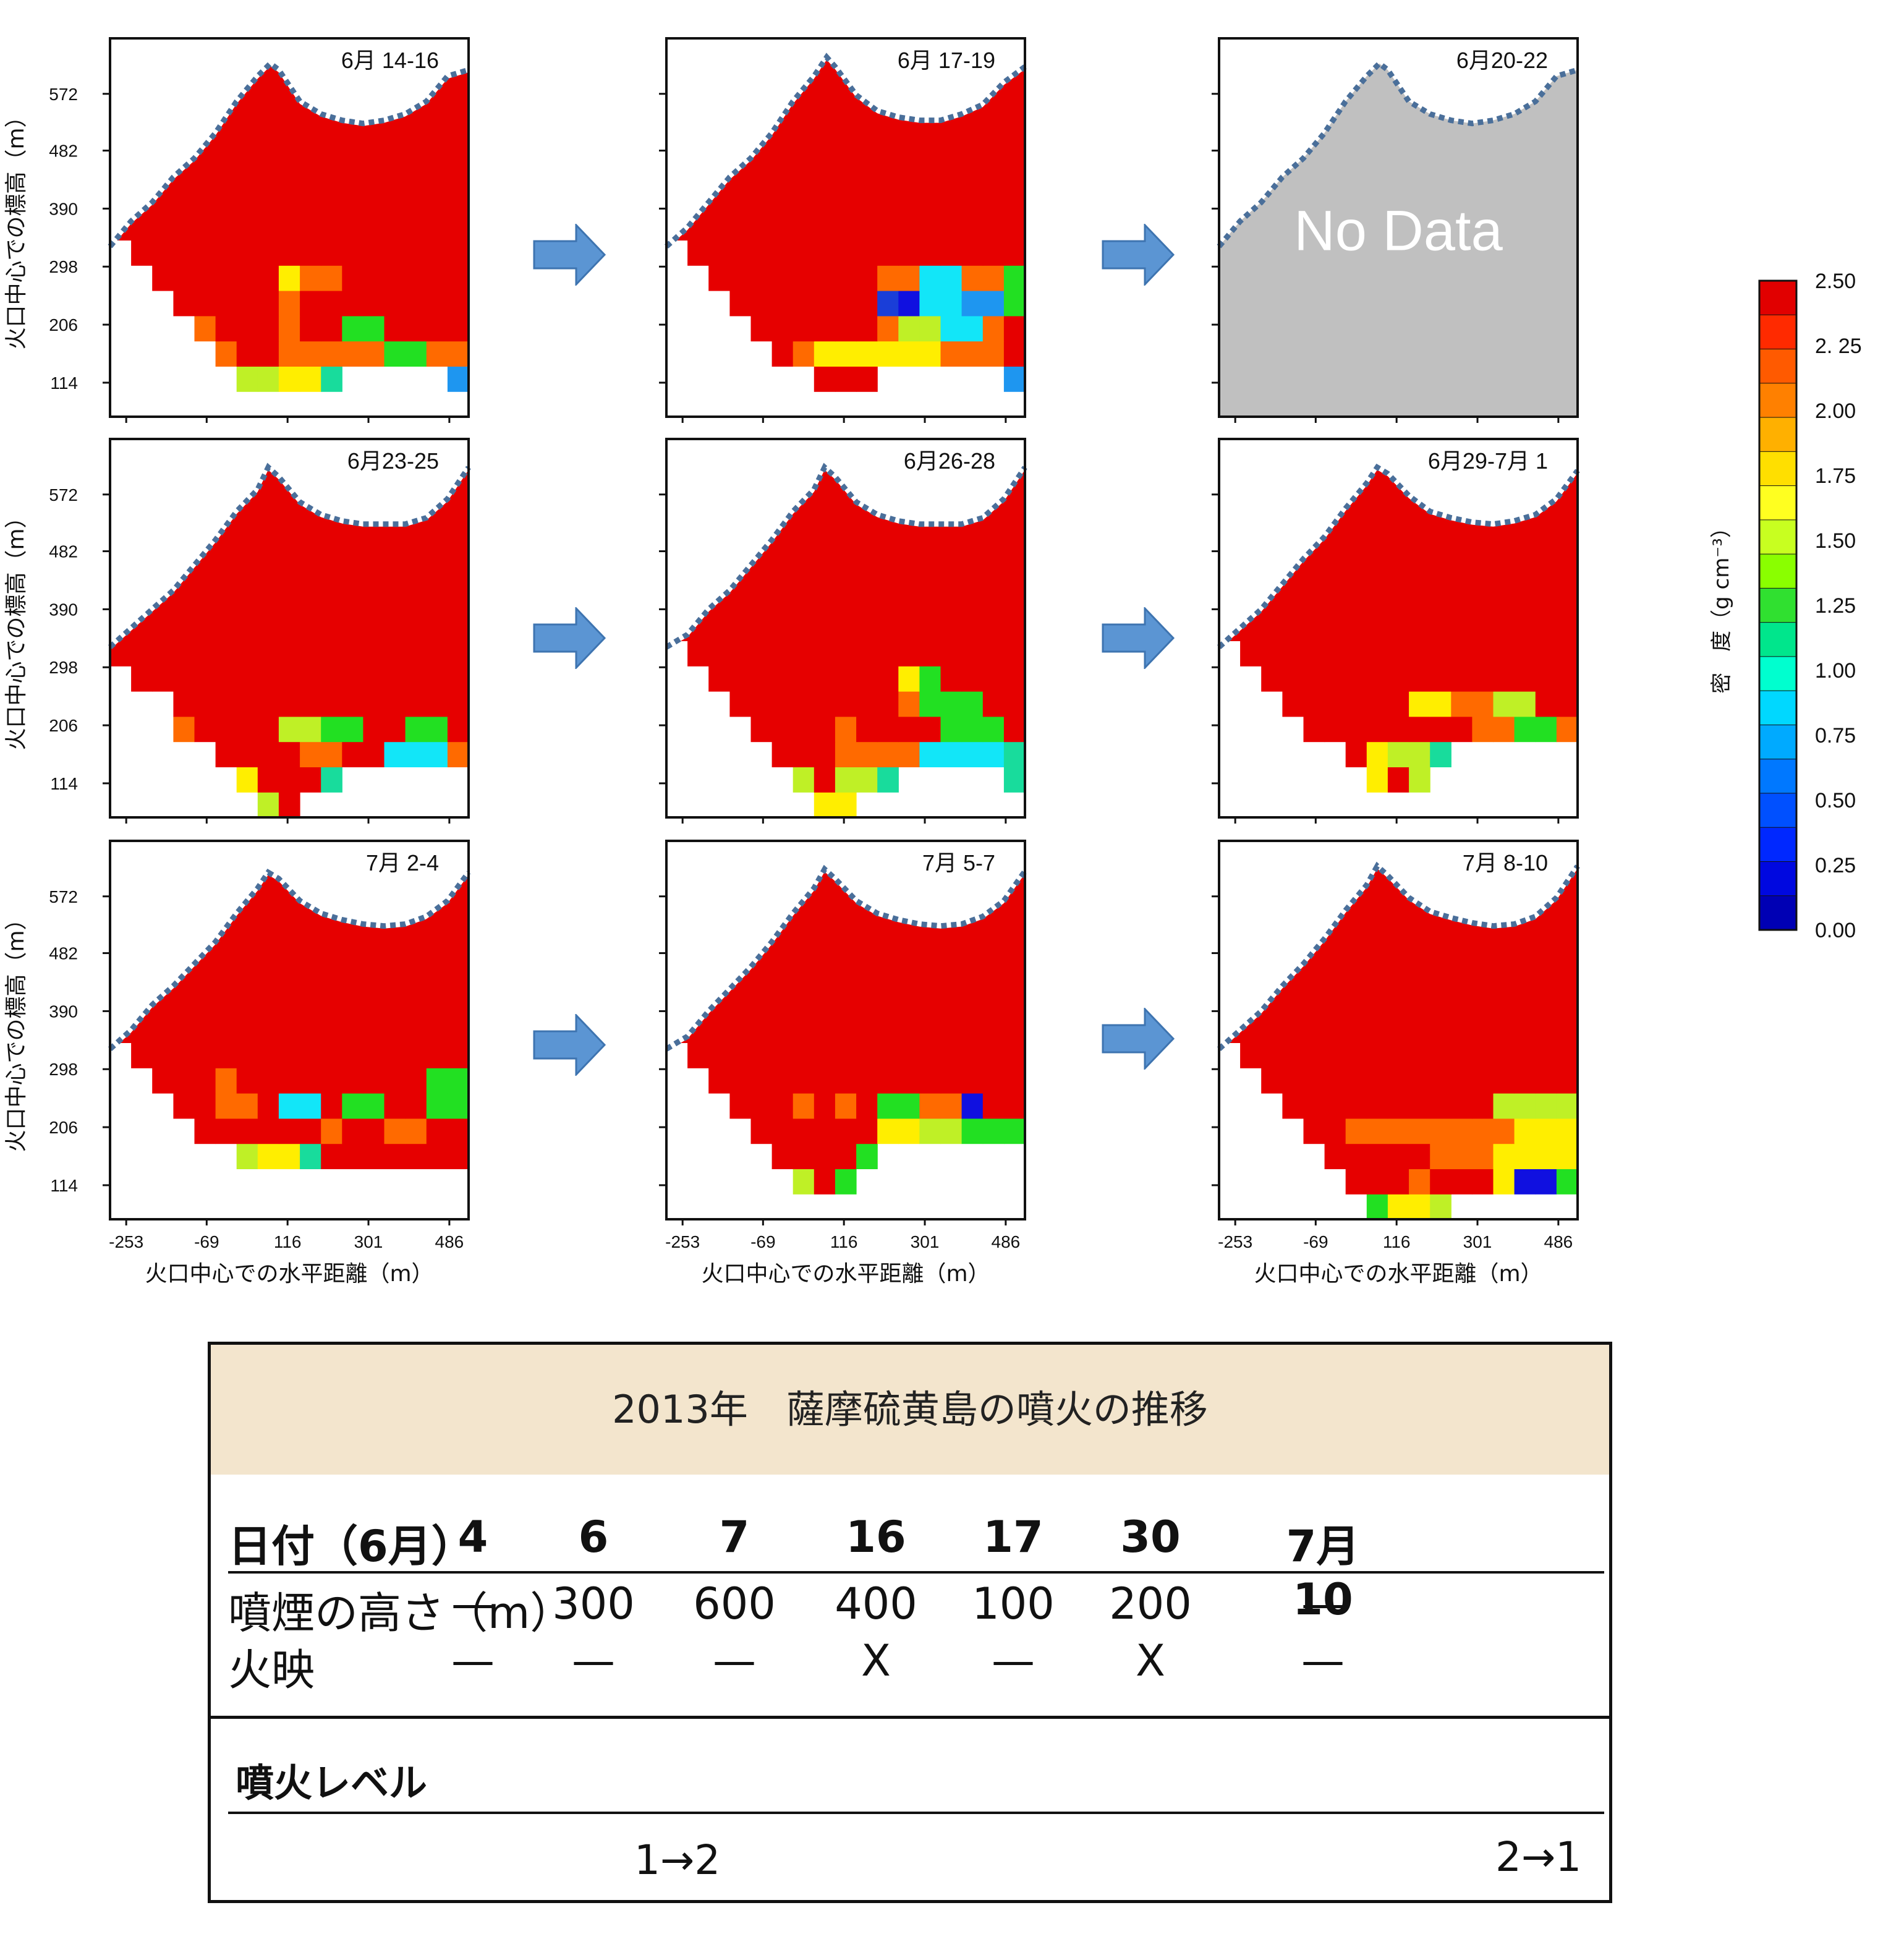 The width and height of the screenshot is (1904, 1934). Describe the element at coordinates (925, 1241) in the screenshot. I see `x-tick-label: 301` at that location.